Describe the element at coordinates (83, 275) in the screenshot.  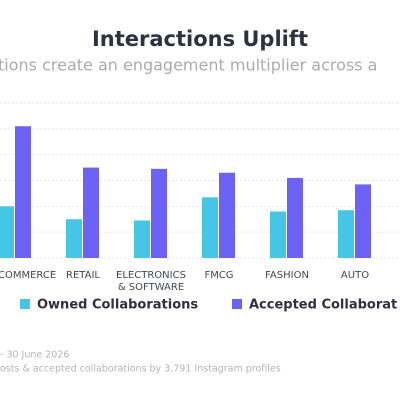
I see `x-tick-label: RETAIL` at that location.